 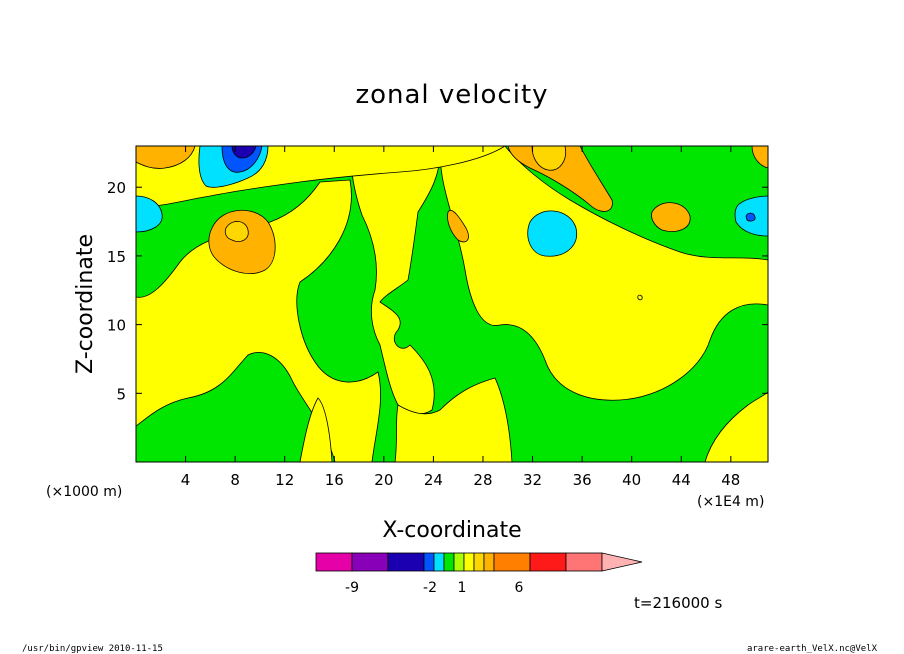 I want to click on x-axis-label: X-coordinate, so click(x=451, y=530).